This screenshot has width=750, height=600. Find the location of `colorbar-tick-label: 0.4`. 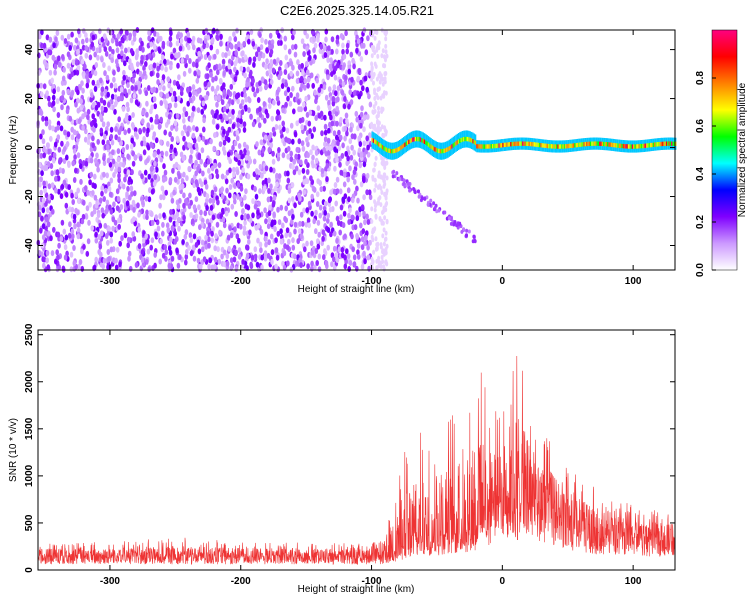

colorbar-tick-label: 0.4 is located at coordinates (700, 174).